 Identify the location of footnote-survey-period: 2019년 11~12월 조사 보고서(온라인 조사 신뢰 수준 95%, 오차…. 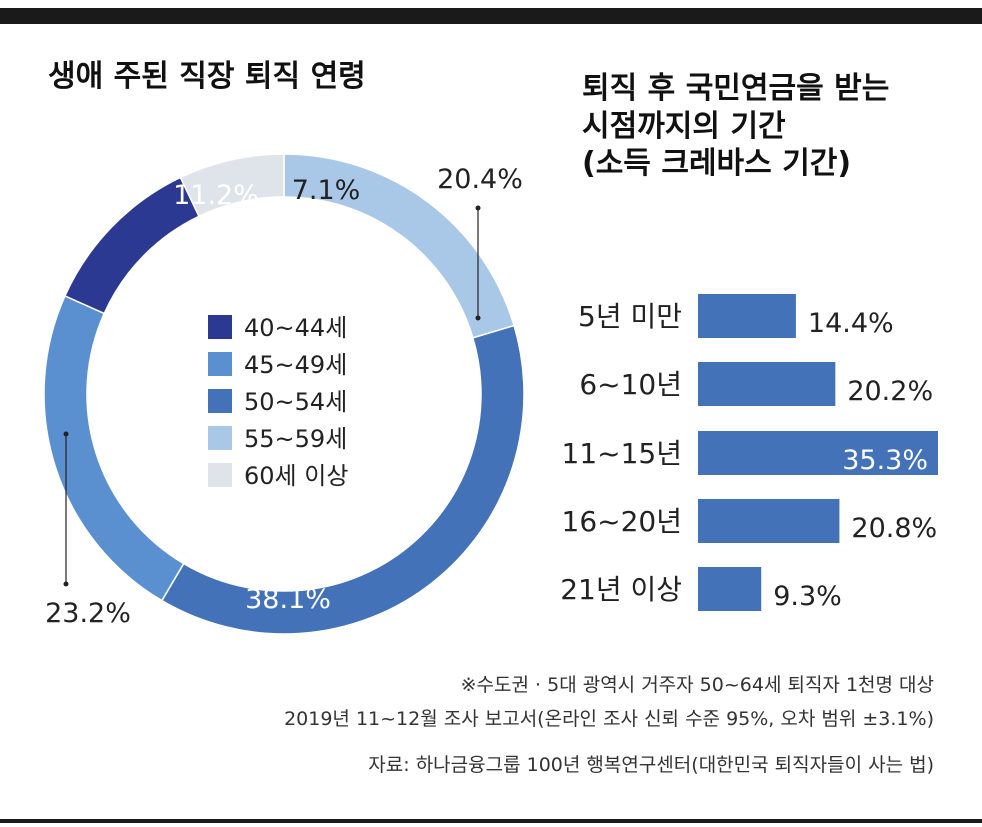
(609, 719).